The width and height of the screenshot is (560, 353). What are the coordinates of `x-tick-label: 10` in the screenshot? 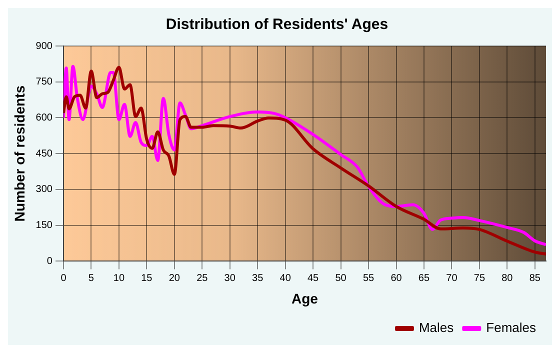 It's located at (119, 278).